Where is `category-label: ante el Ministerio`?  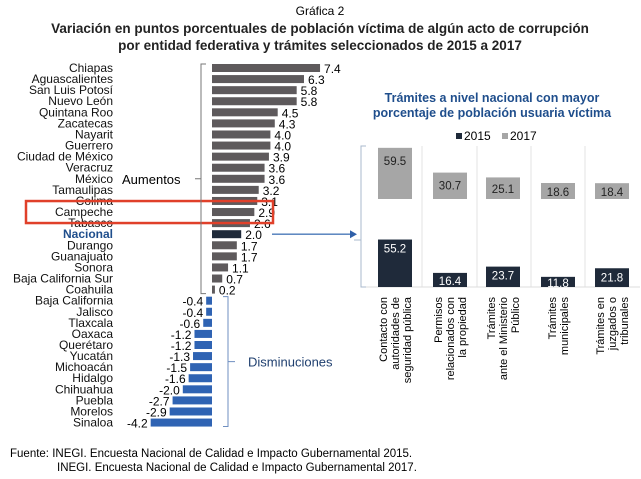
category-label: ante el Ministerio is located at coordinates (504, 338).